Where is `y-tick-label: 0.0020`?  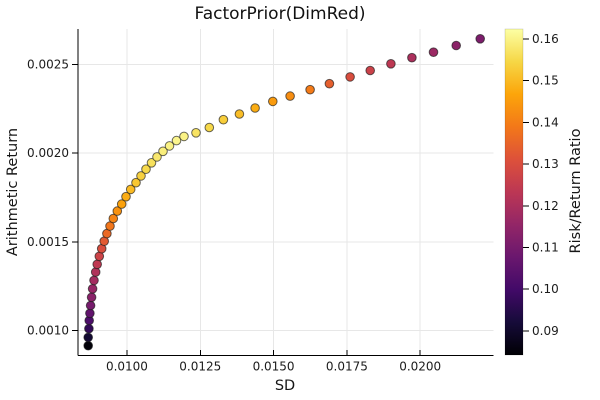 y-tick-label: 0.0020 is located at coordinates (48, 153).